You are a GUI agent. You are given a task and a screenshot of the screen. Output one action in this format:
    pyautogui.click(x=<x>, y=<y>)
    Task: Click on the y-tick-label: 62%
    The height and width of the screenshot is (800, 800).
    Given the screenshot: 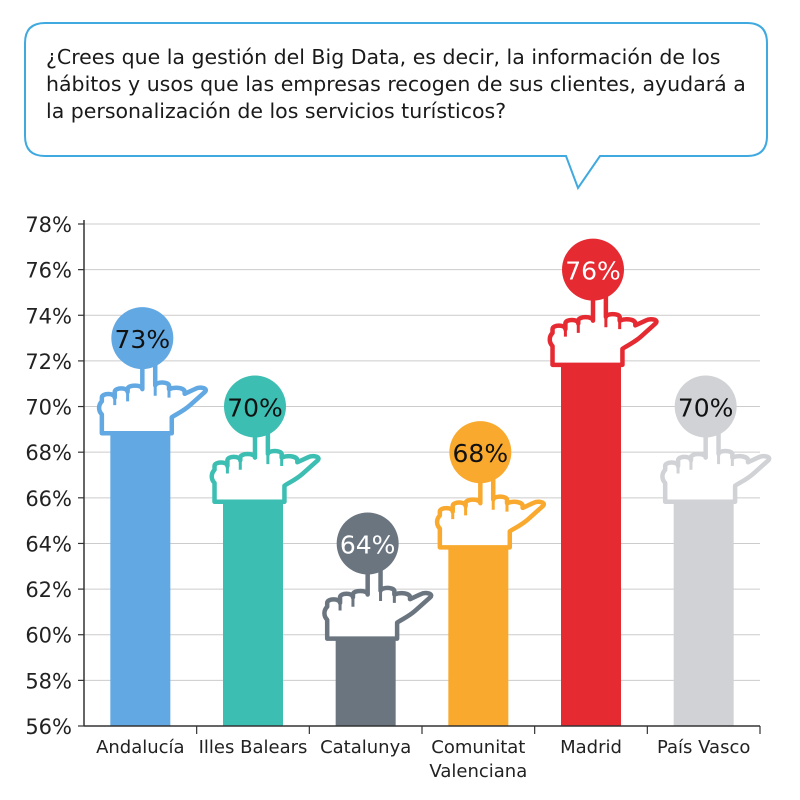 What is the action you would take?
    pyautogui.click(x=48, y=590)
    